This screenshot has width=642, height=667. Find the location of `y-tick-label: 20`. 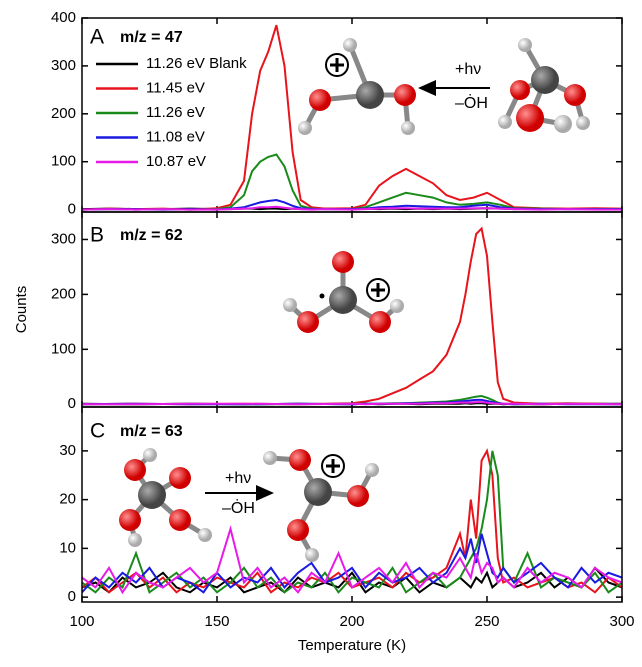

y-tick-label: 20 is located at coordinates (67, 499).